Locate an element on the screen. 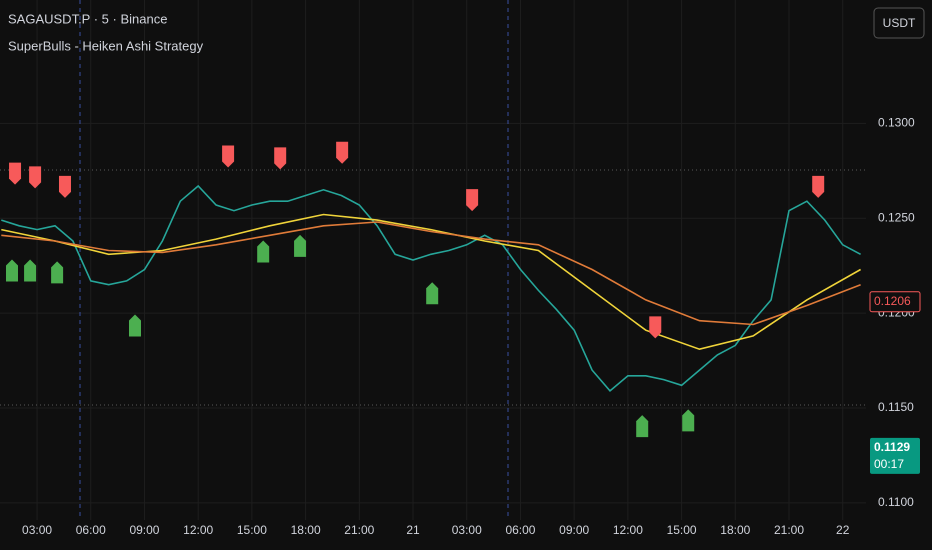 The height and width of the screenshot is (550, 932). currency-button-label: USDT is located at coordinates (899, 23).